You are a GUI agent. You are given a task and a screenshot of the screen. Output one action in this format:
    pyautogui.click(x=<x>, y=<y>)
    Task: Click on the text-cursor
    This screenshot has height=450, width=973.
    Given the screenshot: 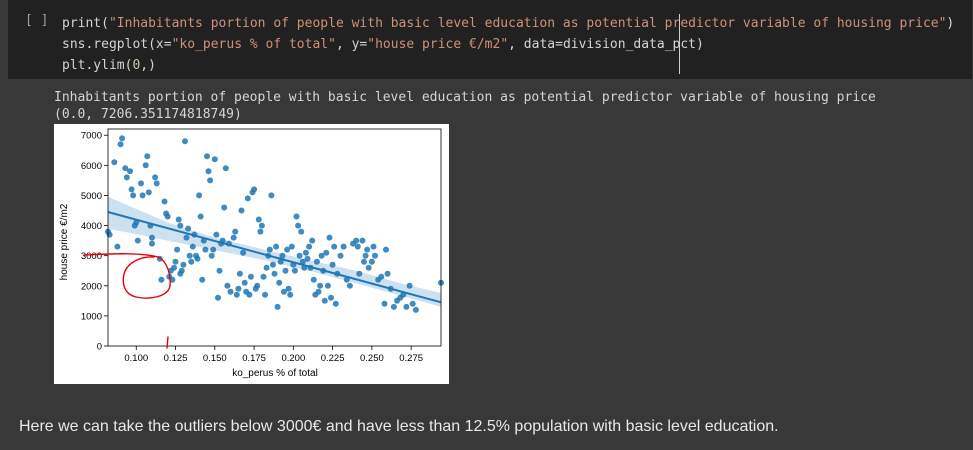 What is the action you would take?
    pyautogui.click(x=679, y=44)
    